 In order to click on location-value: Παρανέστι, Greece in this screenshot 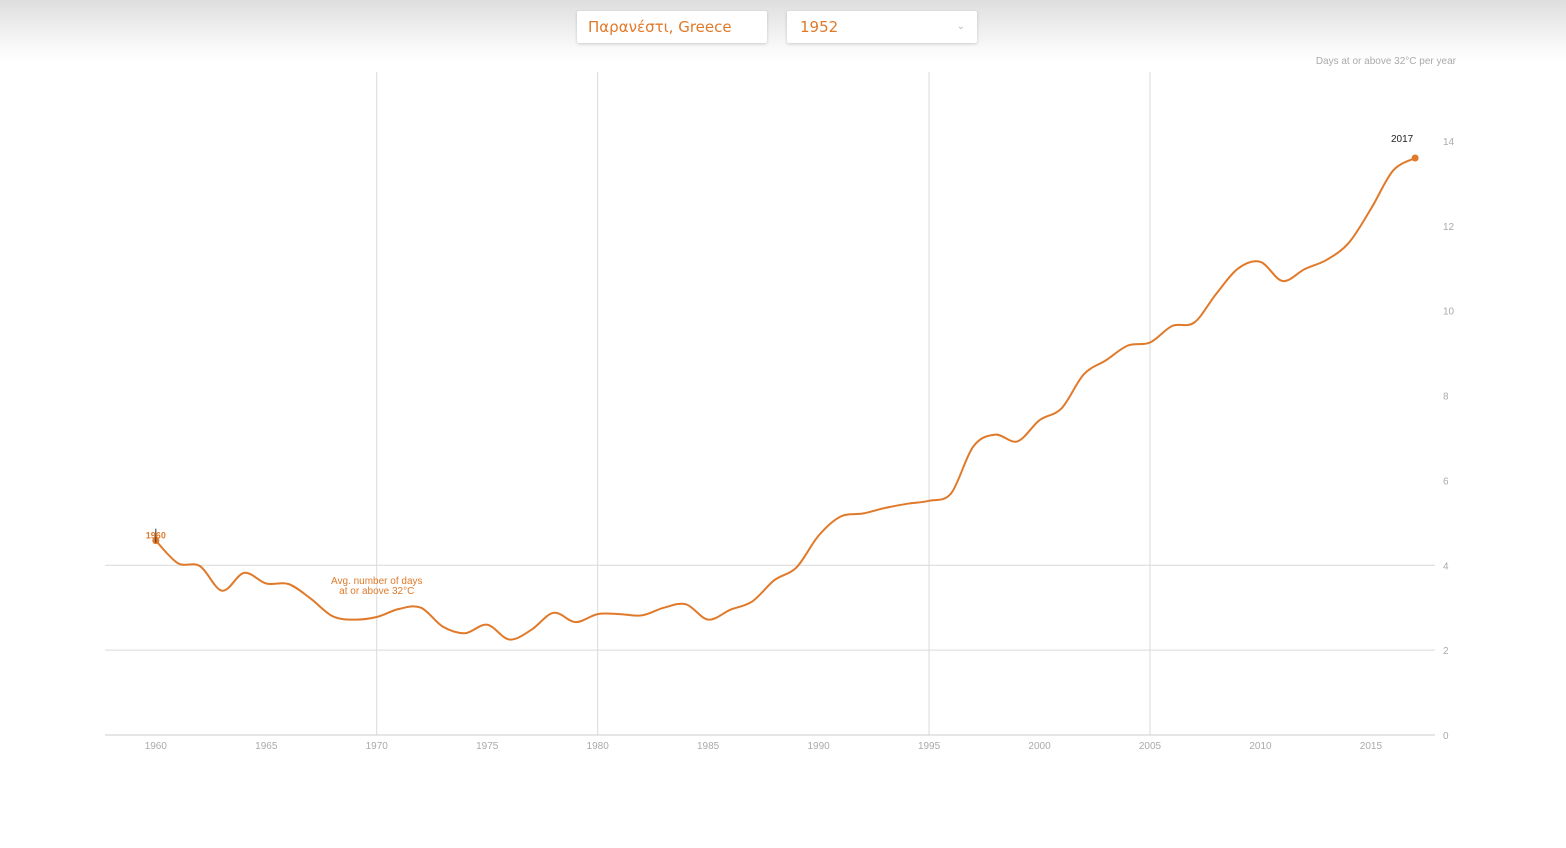, I will do `click(660, 27)`.